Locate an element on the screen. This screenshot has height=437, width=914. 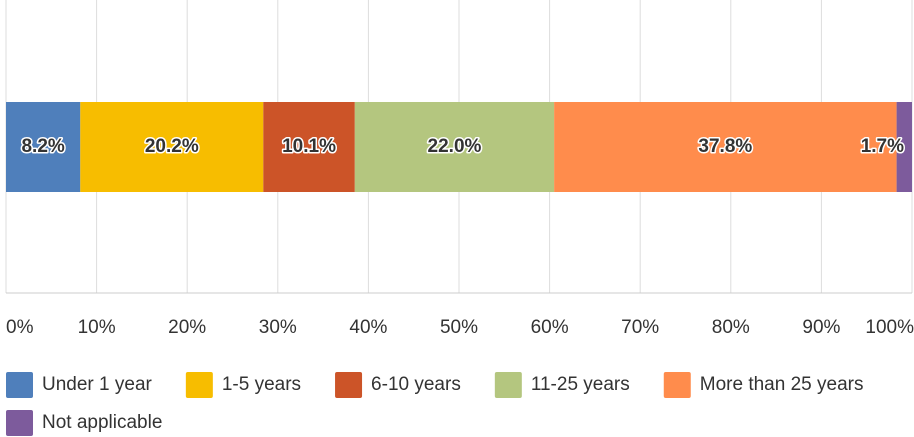
x-tick-label: 40% is located at coordinates (368, 327).